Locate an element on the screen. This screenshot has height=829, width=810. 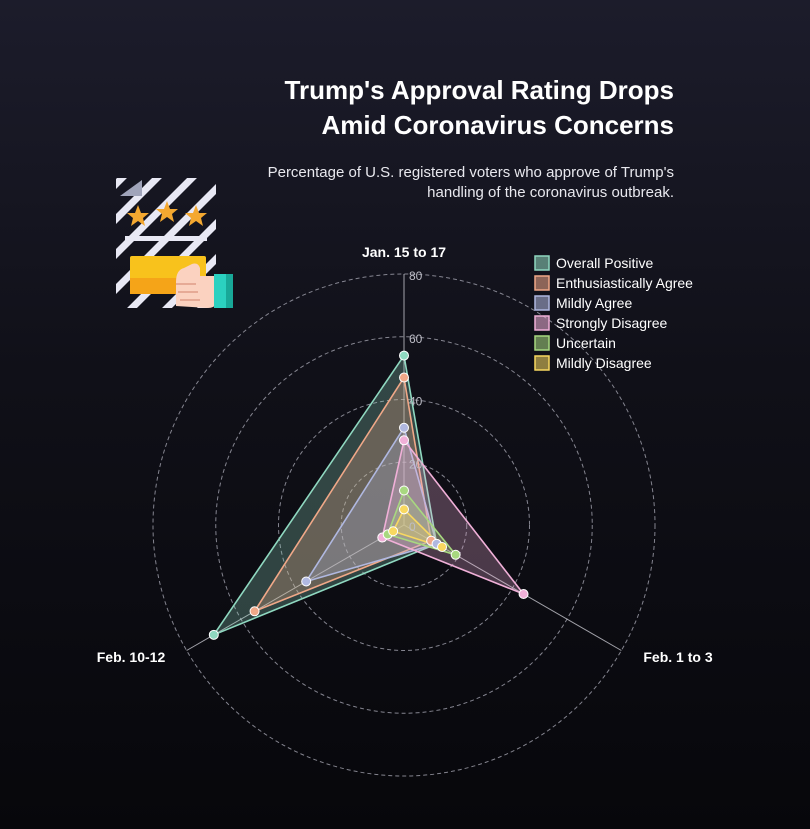
series-area-overall-positive is located at coordinates (325, 495).